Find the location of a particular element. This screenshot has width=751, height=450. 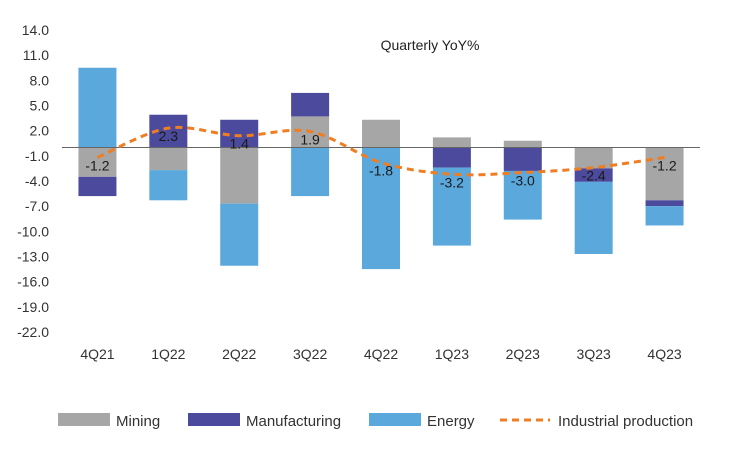

y-tick-label: -19.0 is located at coordinates (33, 307).